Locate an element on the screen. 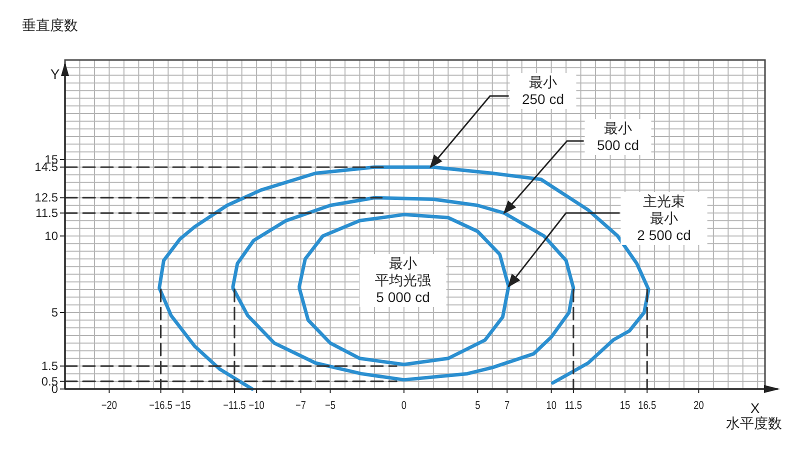  y-tick-label: 12.5 is located at coordinates (46, 197).